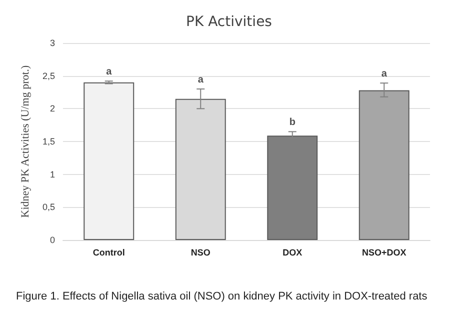 This screenshot has width=458, height=318. Describe the element at coordinates (52, 43) in the screenshot. I see `y-tick-label: 3` at that location.